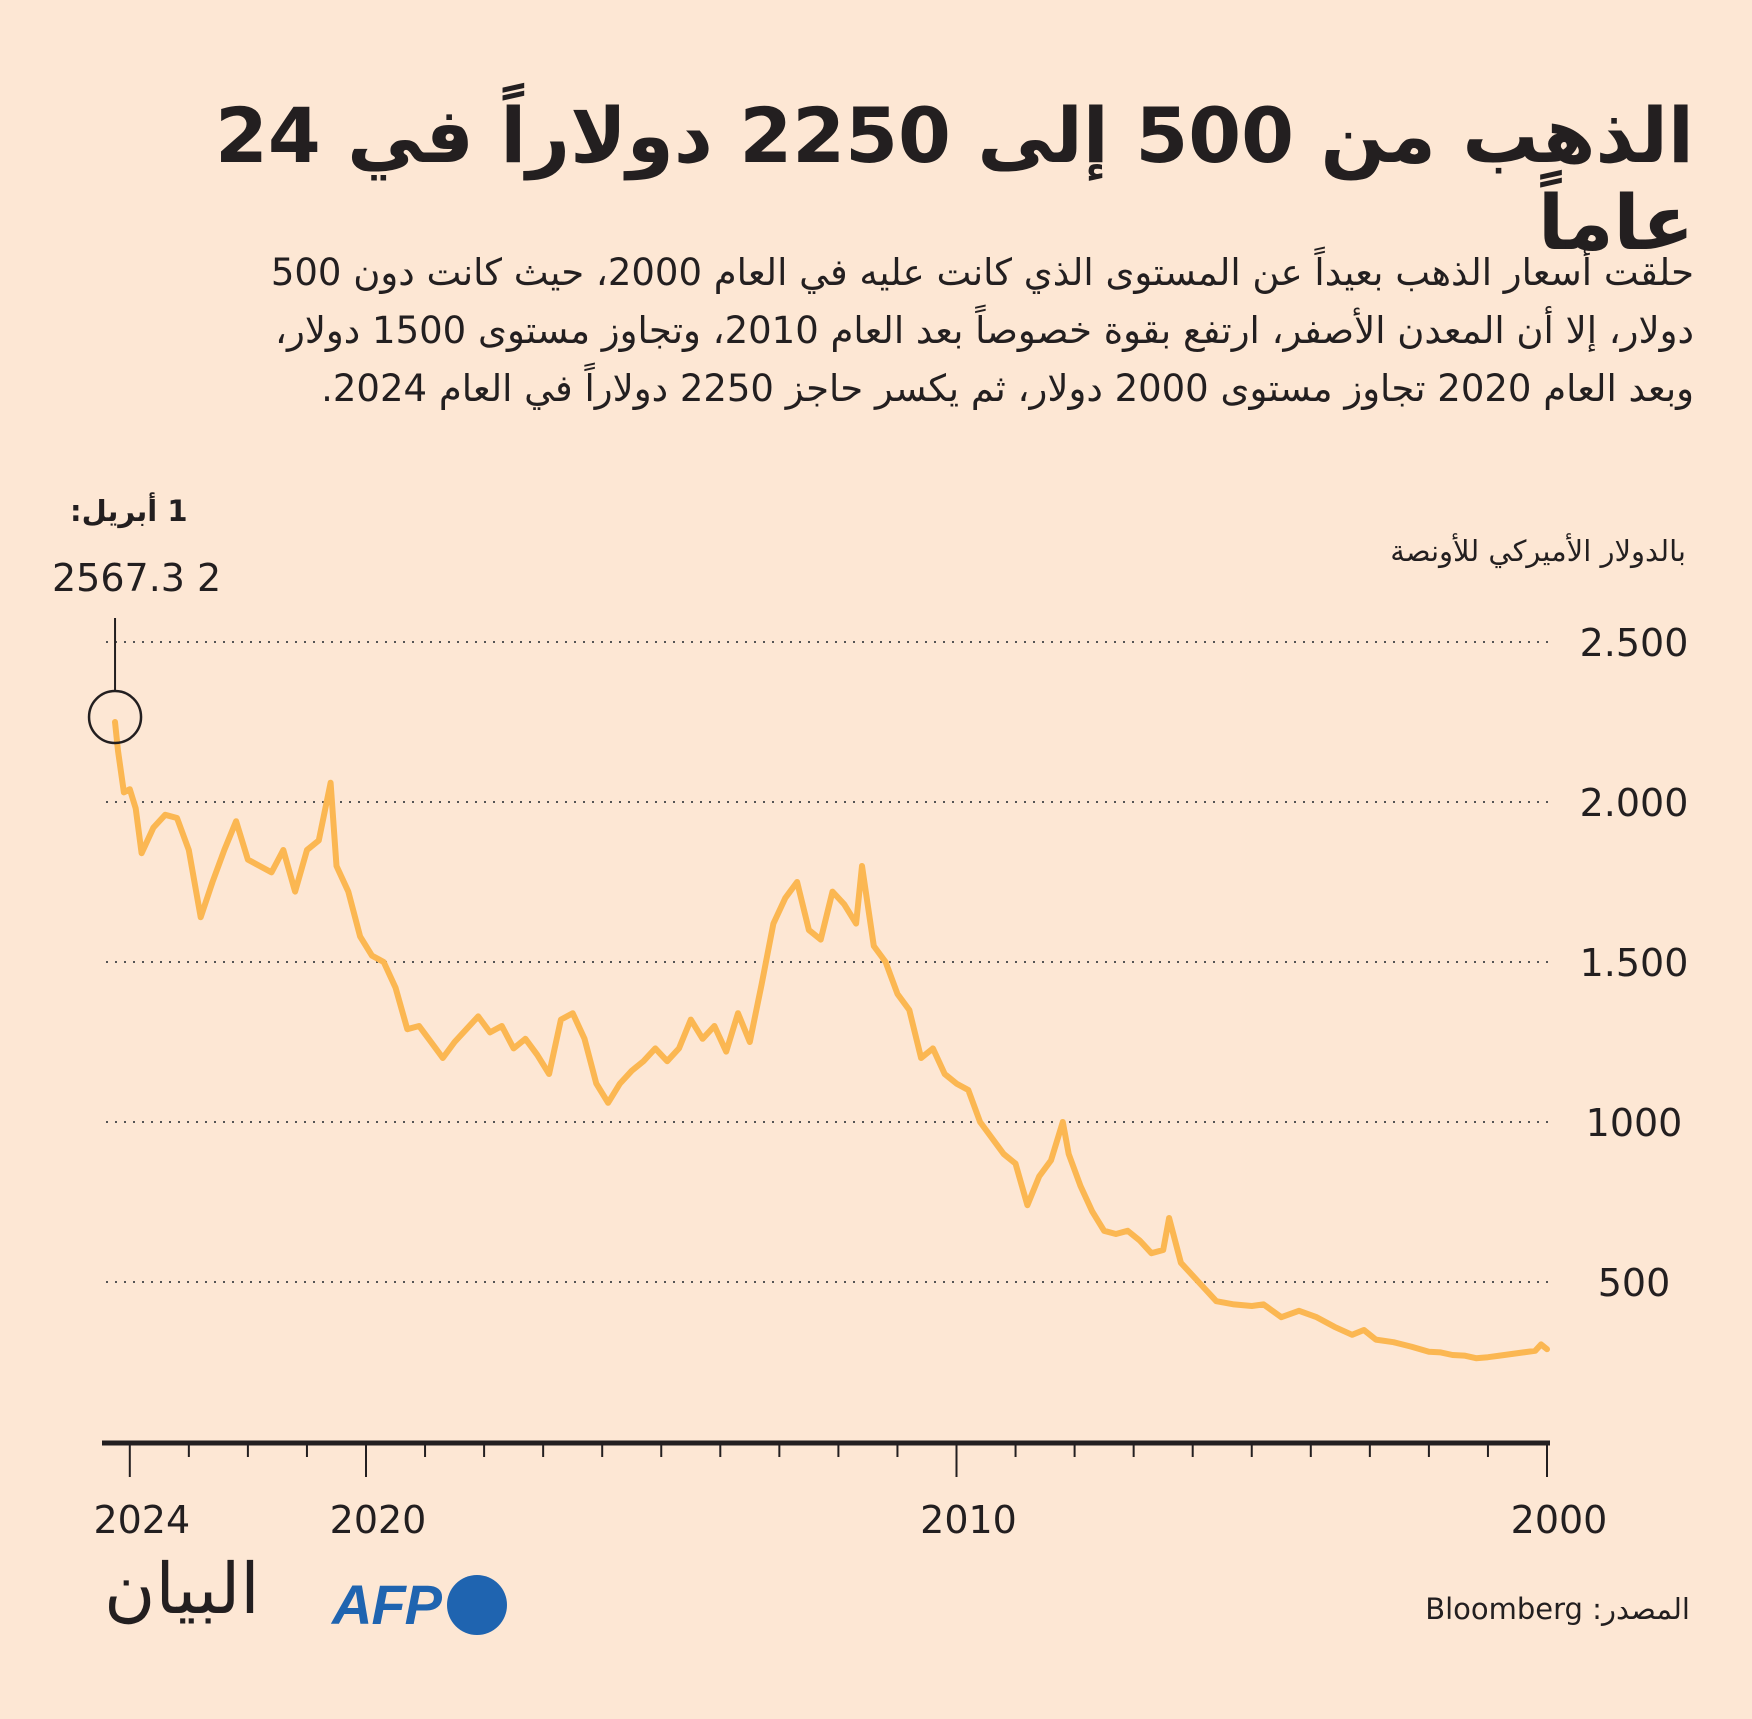 The height and width of the screenshot is (1719, 1752). Describe the element at coordinates (141, 1520) in the screenshot. I see `x-tick-label-2024: 2024` at that location.